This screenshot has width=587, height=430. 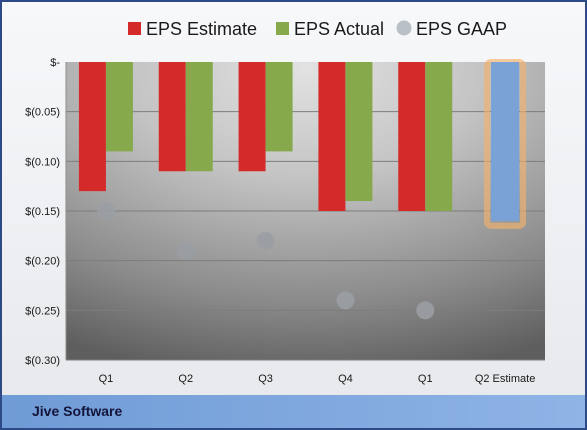 I want to click on y-tick-label: $(0.05), so click(x=42, y=113).